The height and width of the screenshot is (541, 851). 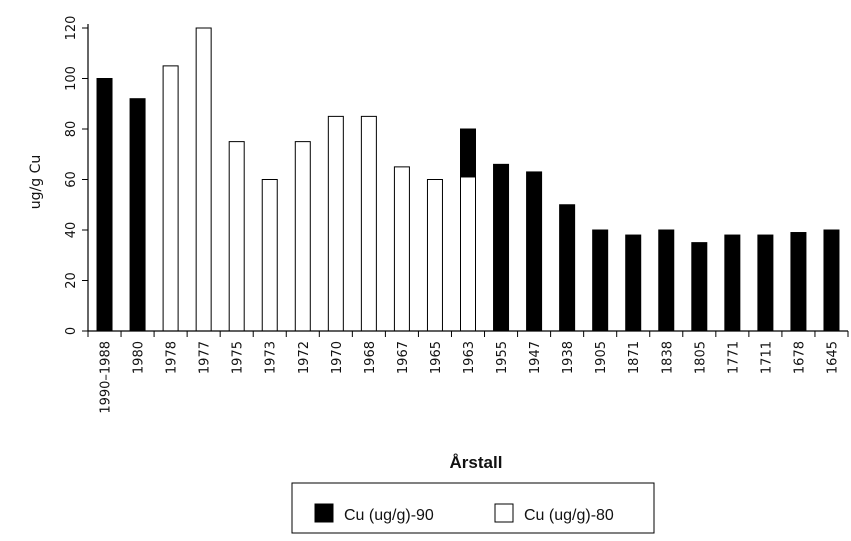 I want to click on x-tick-label: 1838, so click(x=667, y=357).